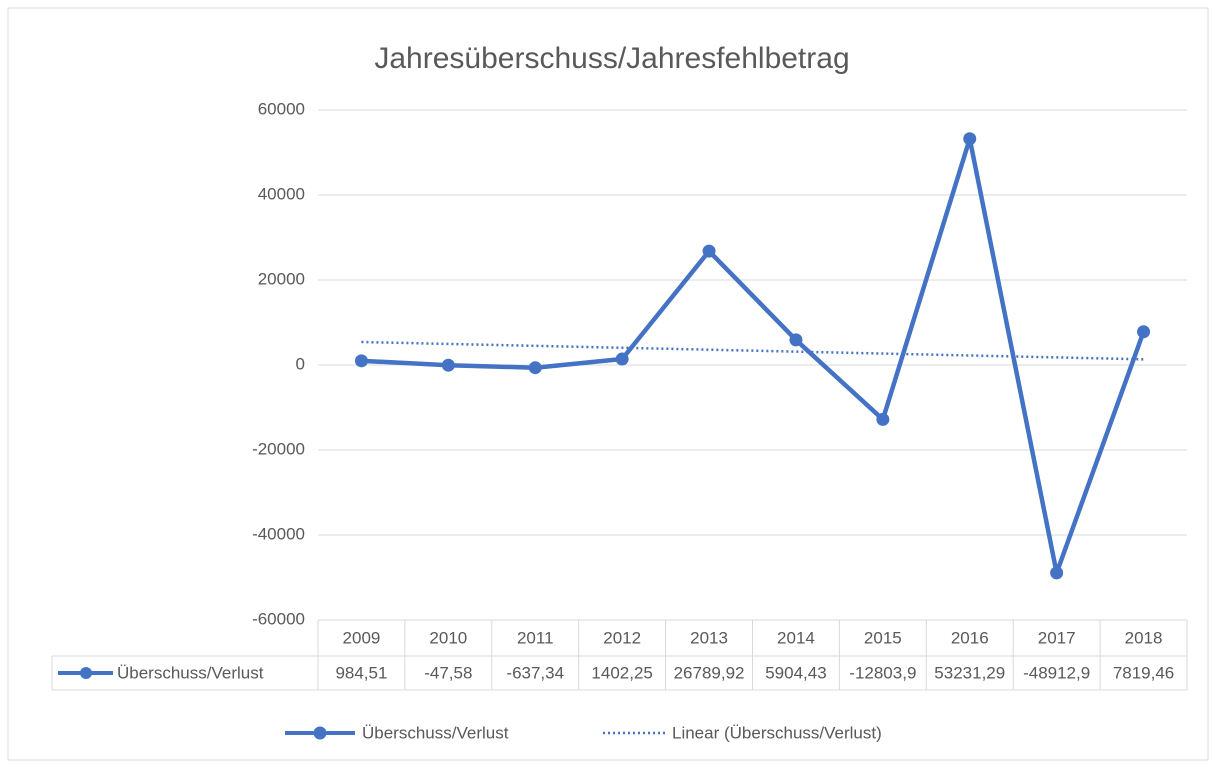 The image size is (1212, 764). I want to click on table-value: -637,34, so click(535, 672).